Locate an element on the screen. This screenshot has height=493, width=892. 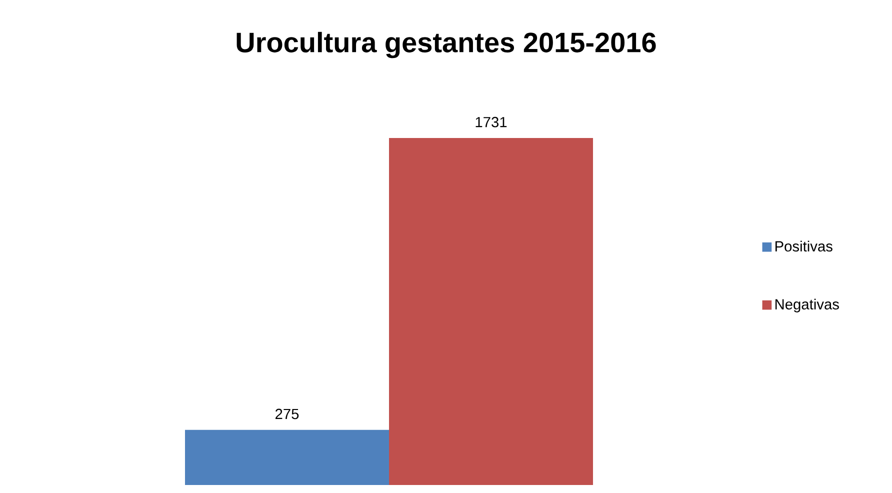
legend-label: Positivas is located at coordinates (803, 246).